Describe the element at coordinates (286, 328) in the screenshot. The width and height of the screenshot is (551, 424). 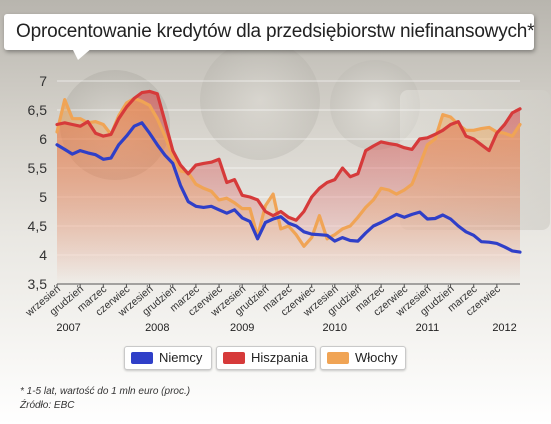
I see `x-axis-year-labels: 2007 2008 2009 2010 2011 2012` at that location.